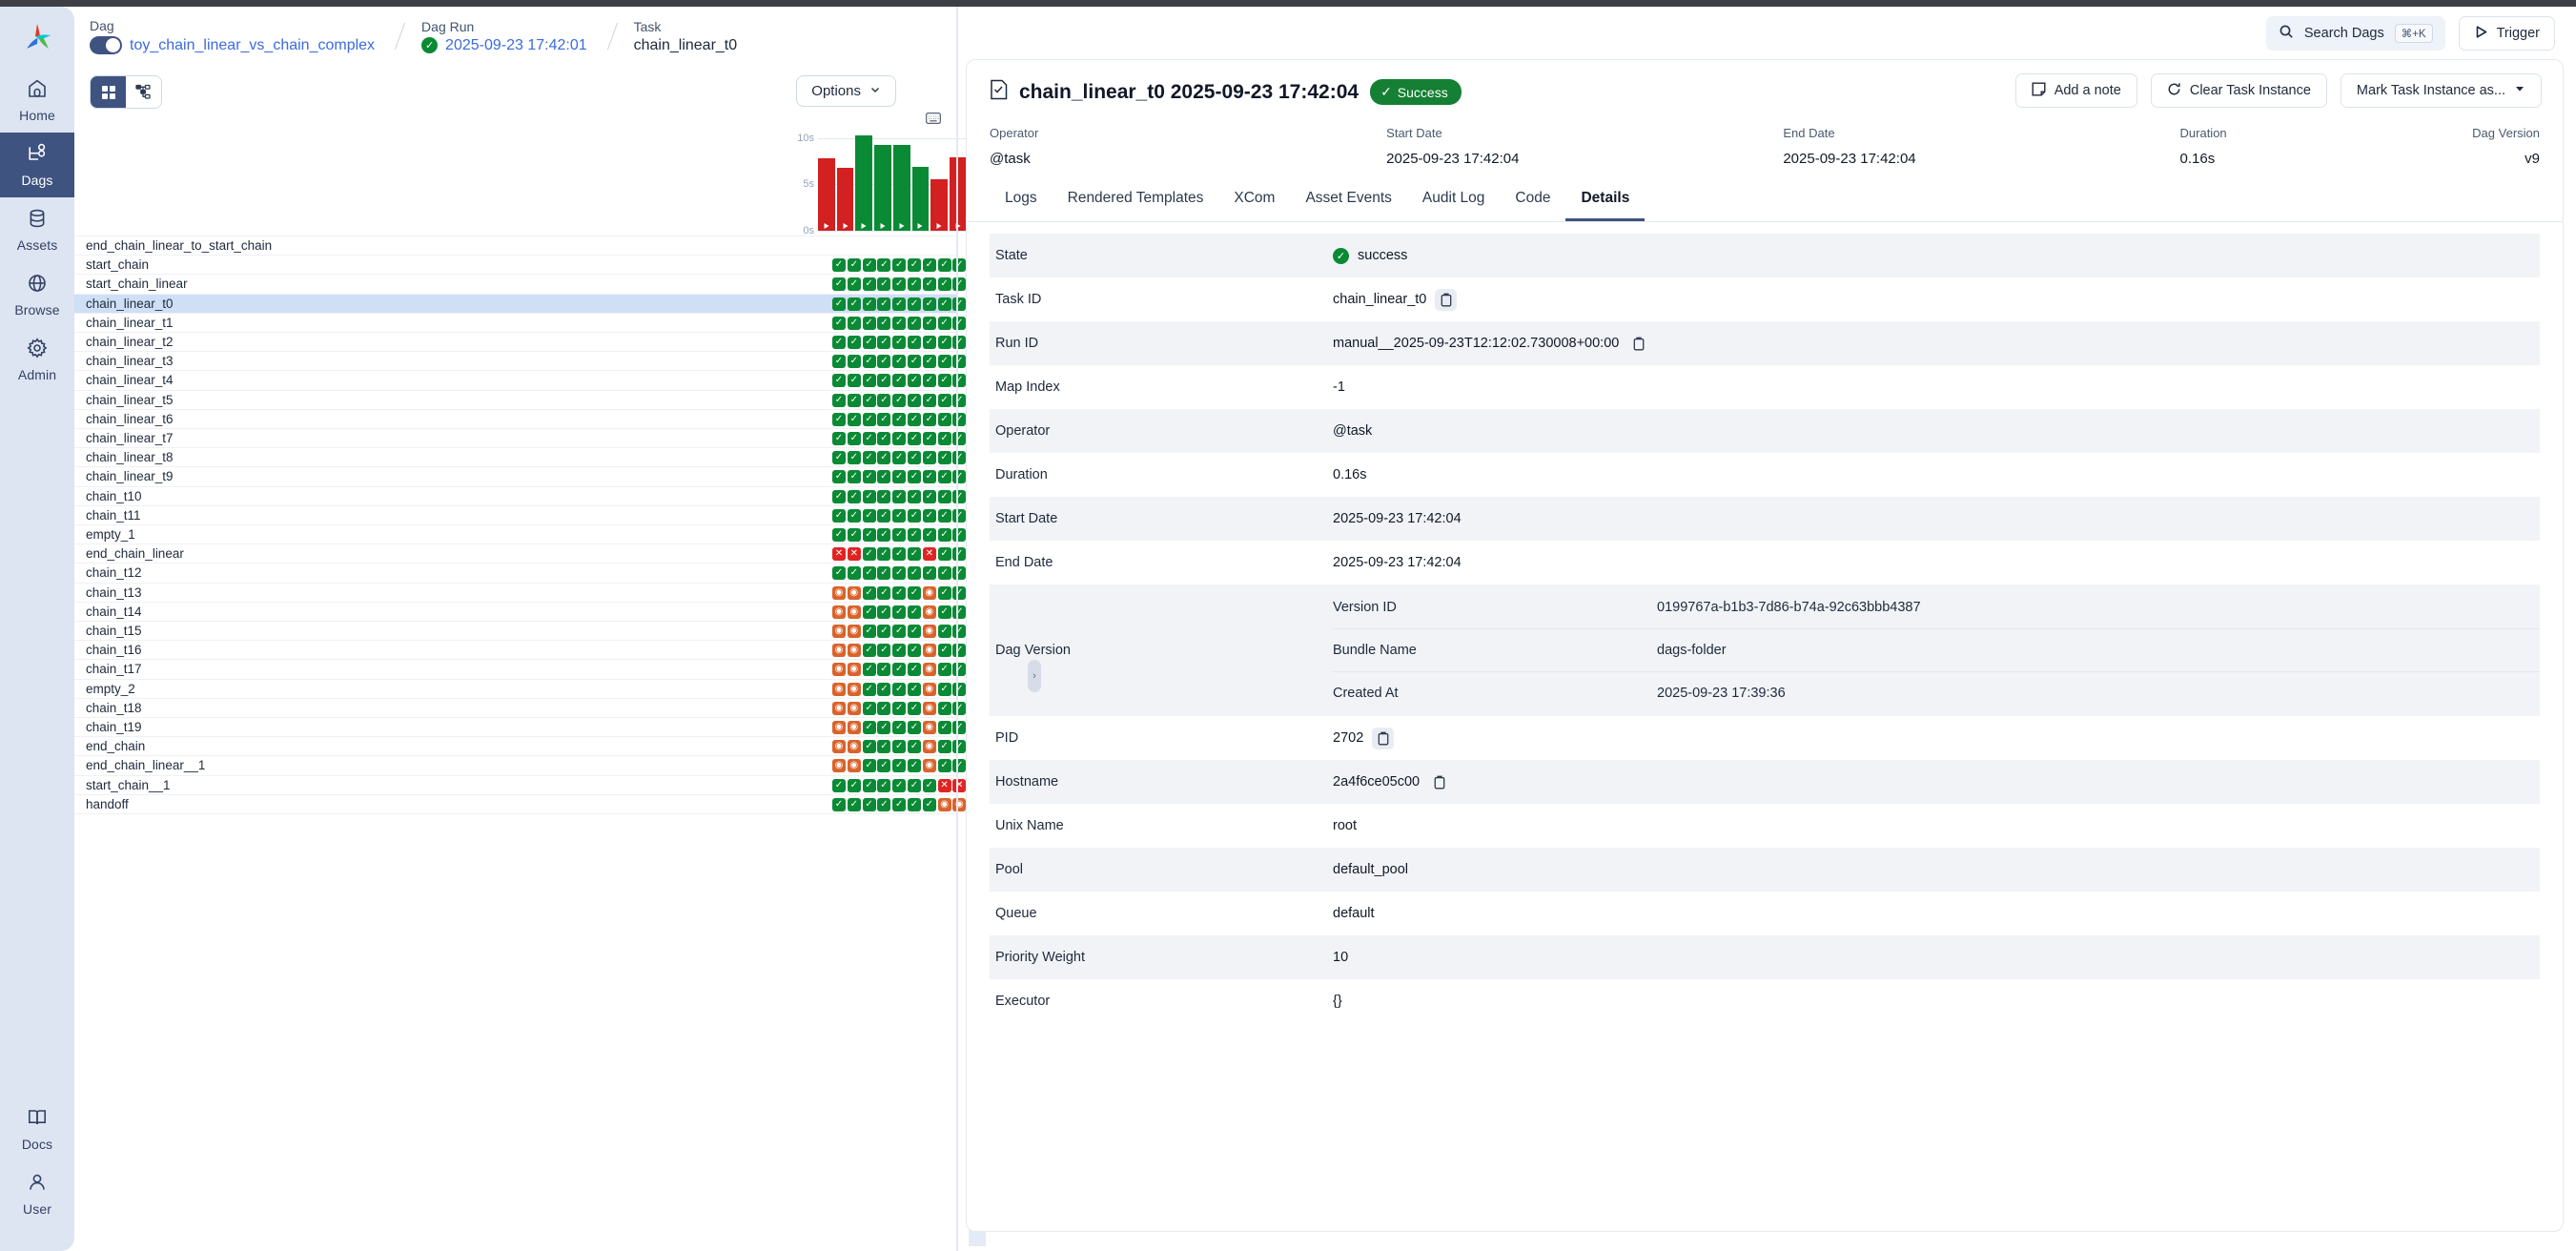 This screenshot has width=2576, height=1251. What do you see at coordinates (515, 245) in the screenshot?
I see `task-row: end_chain_linear_to_start_chain` at bounding box center [515, 245].